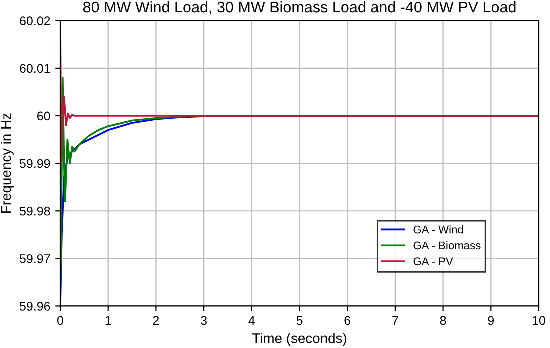 The image size is (550, 348). I want to click on y-tick-label: 59.99, so click(35, 163).